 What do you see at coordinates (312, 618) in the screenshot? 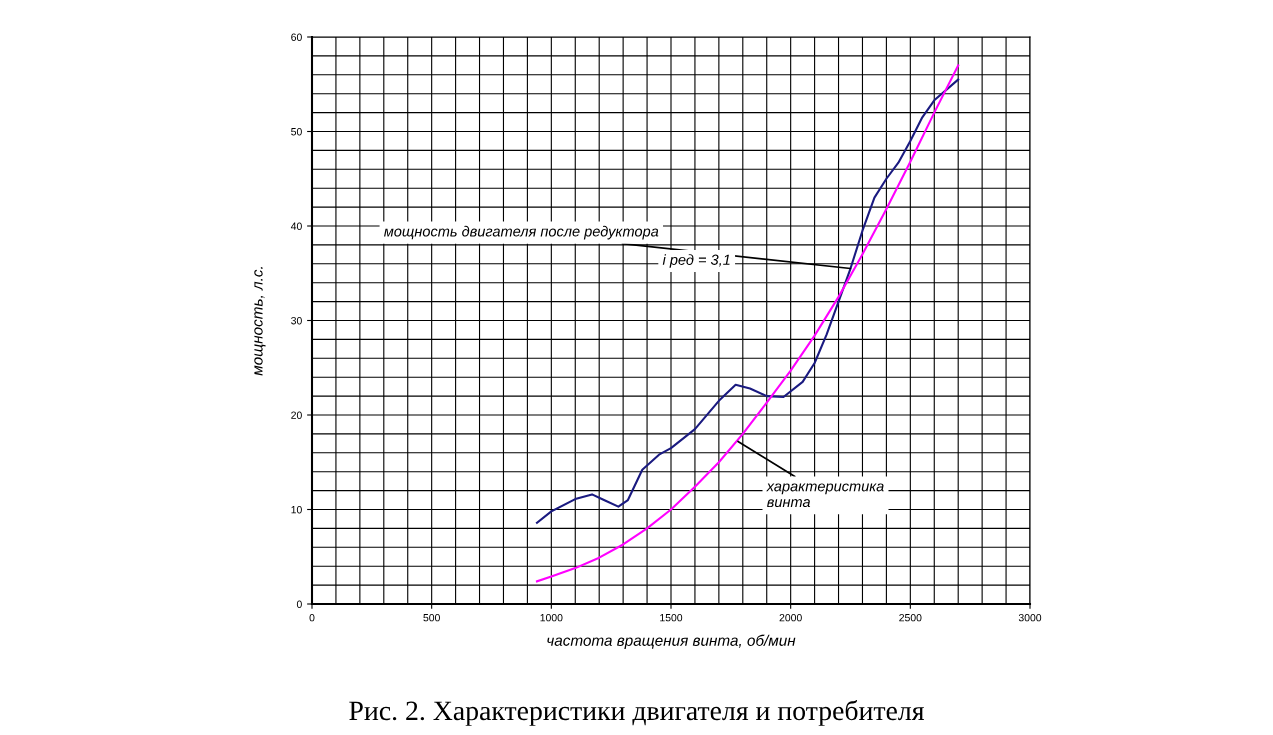
I see `x-tick-label: 0` at bounding box center [312, 618].